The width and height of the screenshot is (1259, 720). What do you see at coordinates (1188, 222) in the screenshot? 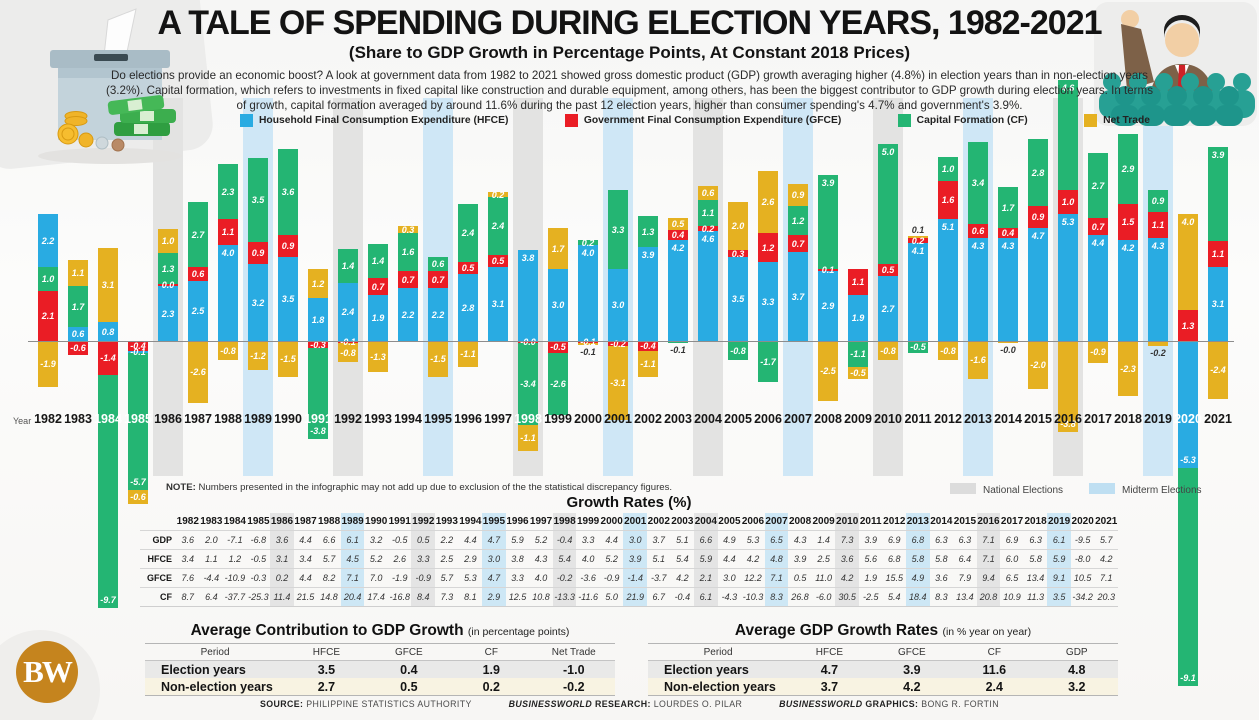
I see `bar-value-label: 4.0` at bounding box center [1188, 222].